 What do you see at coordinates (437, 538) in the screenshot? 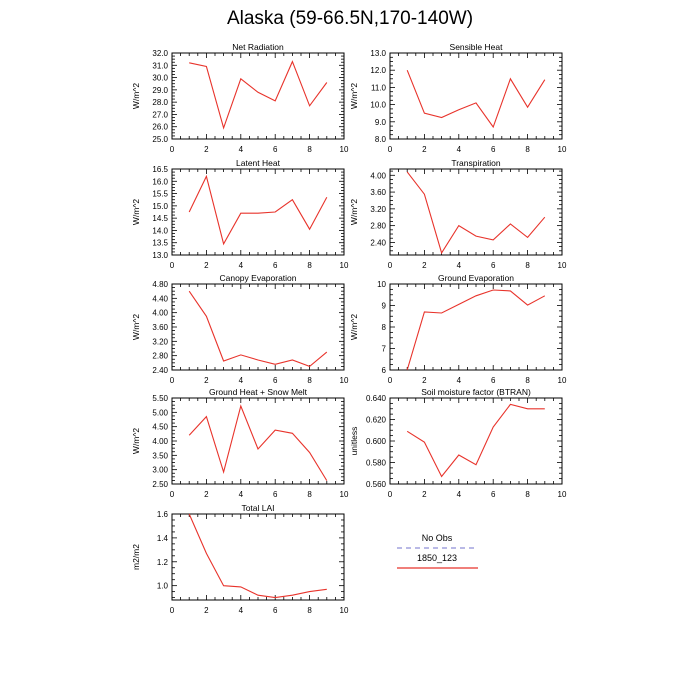
I see `legend-label: No Obs` at bounding box center [437, 538].